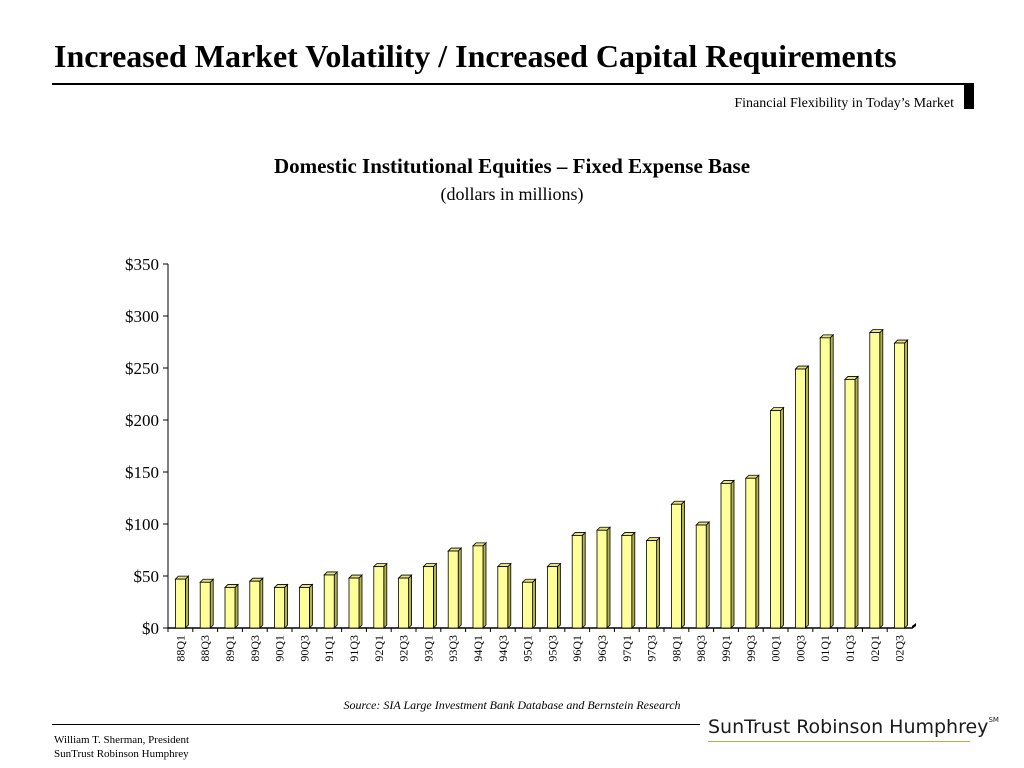 Image resolution: width=1024 pixels, height=768 pixels. I want to click on slide-subtitle: Financial Flexibility in Today’s Market, so click(844, 103).